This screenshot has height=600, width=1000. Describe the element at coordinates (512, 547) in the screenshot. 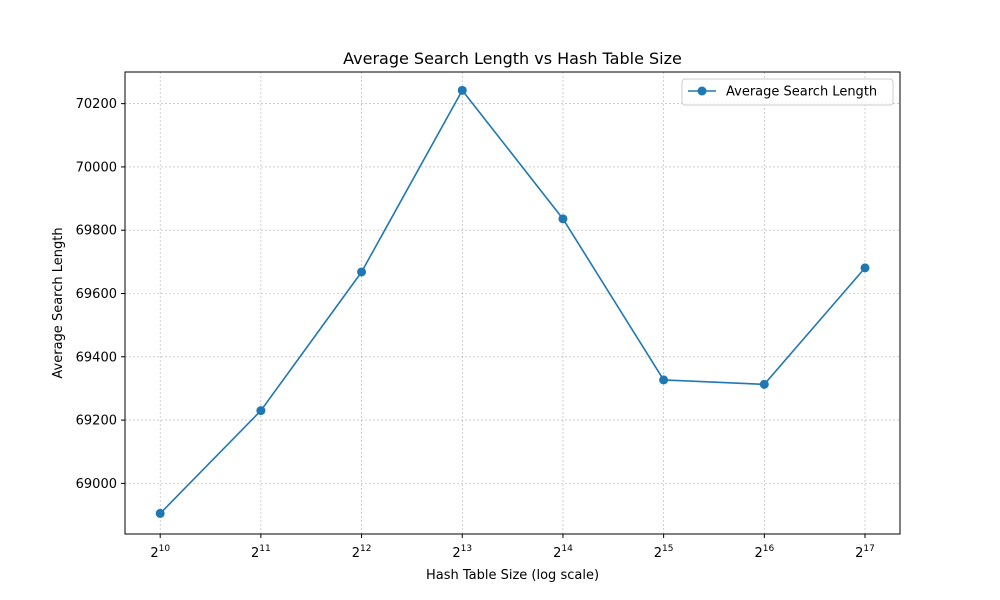

I see `x-axis-ticks: 210 211 212 213 214 215 216 217` at that location.